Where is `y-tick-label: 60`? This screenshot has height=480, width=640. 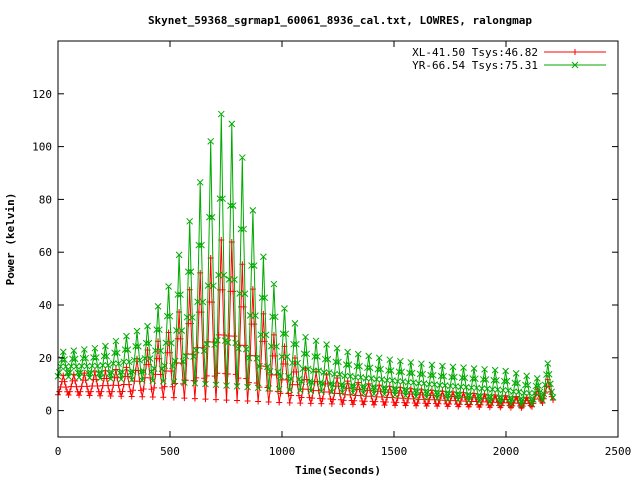
y-tick-label: 60 is located at coordinates (45, 252).